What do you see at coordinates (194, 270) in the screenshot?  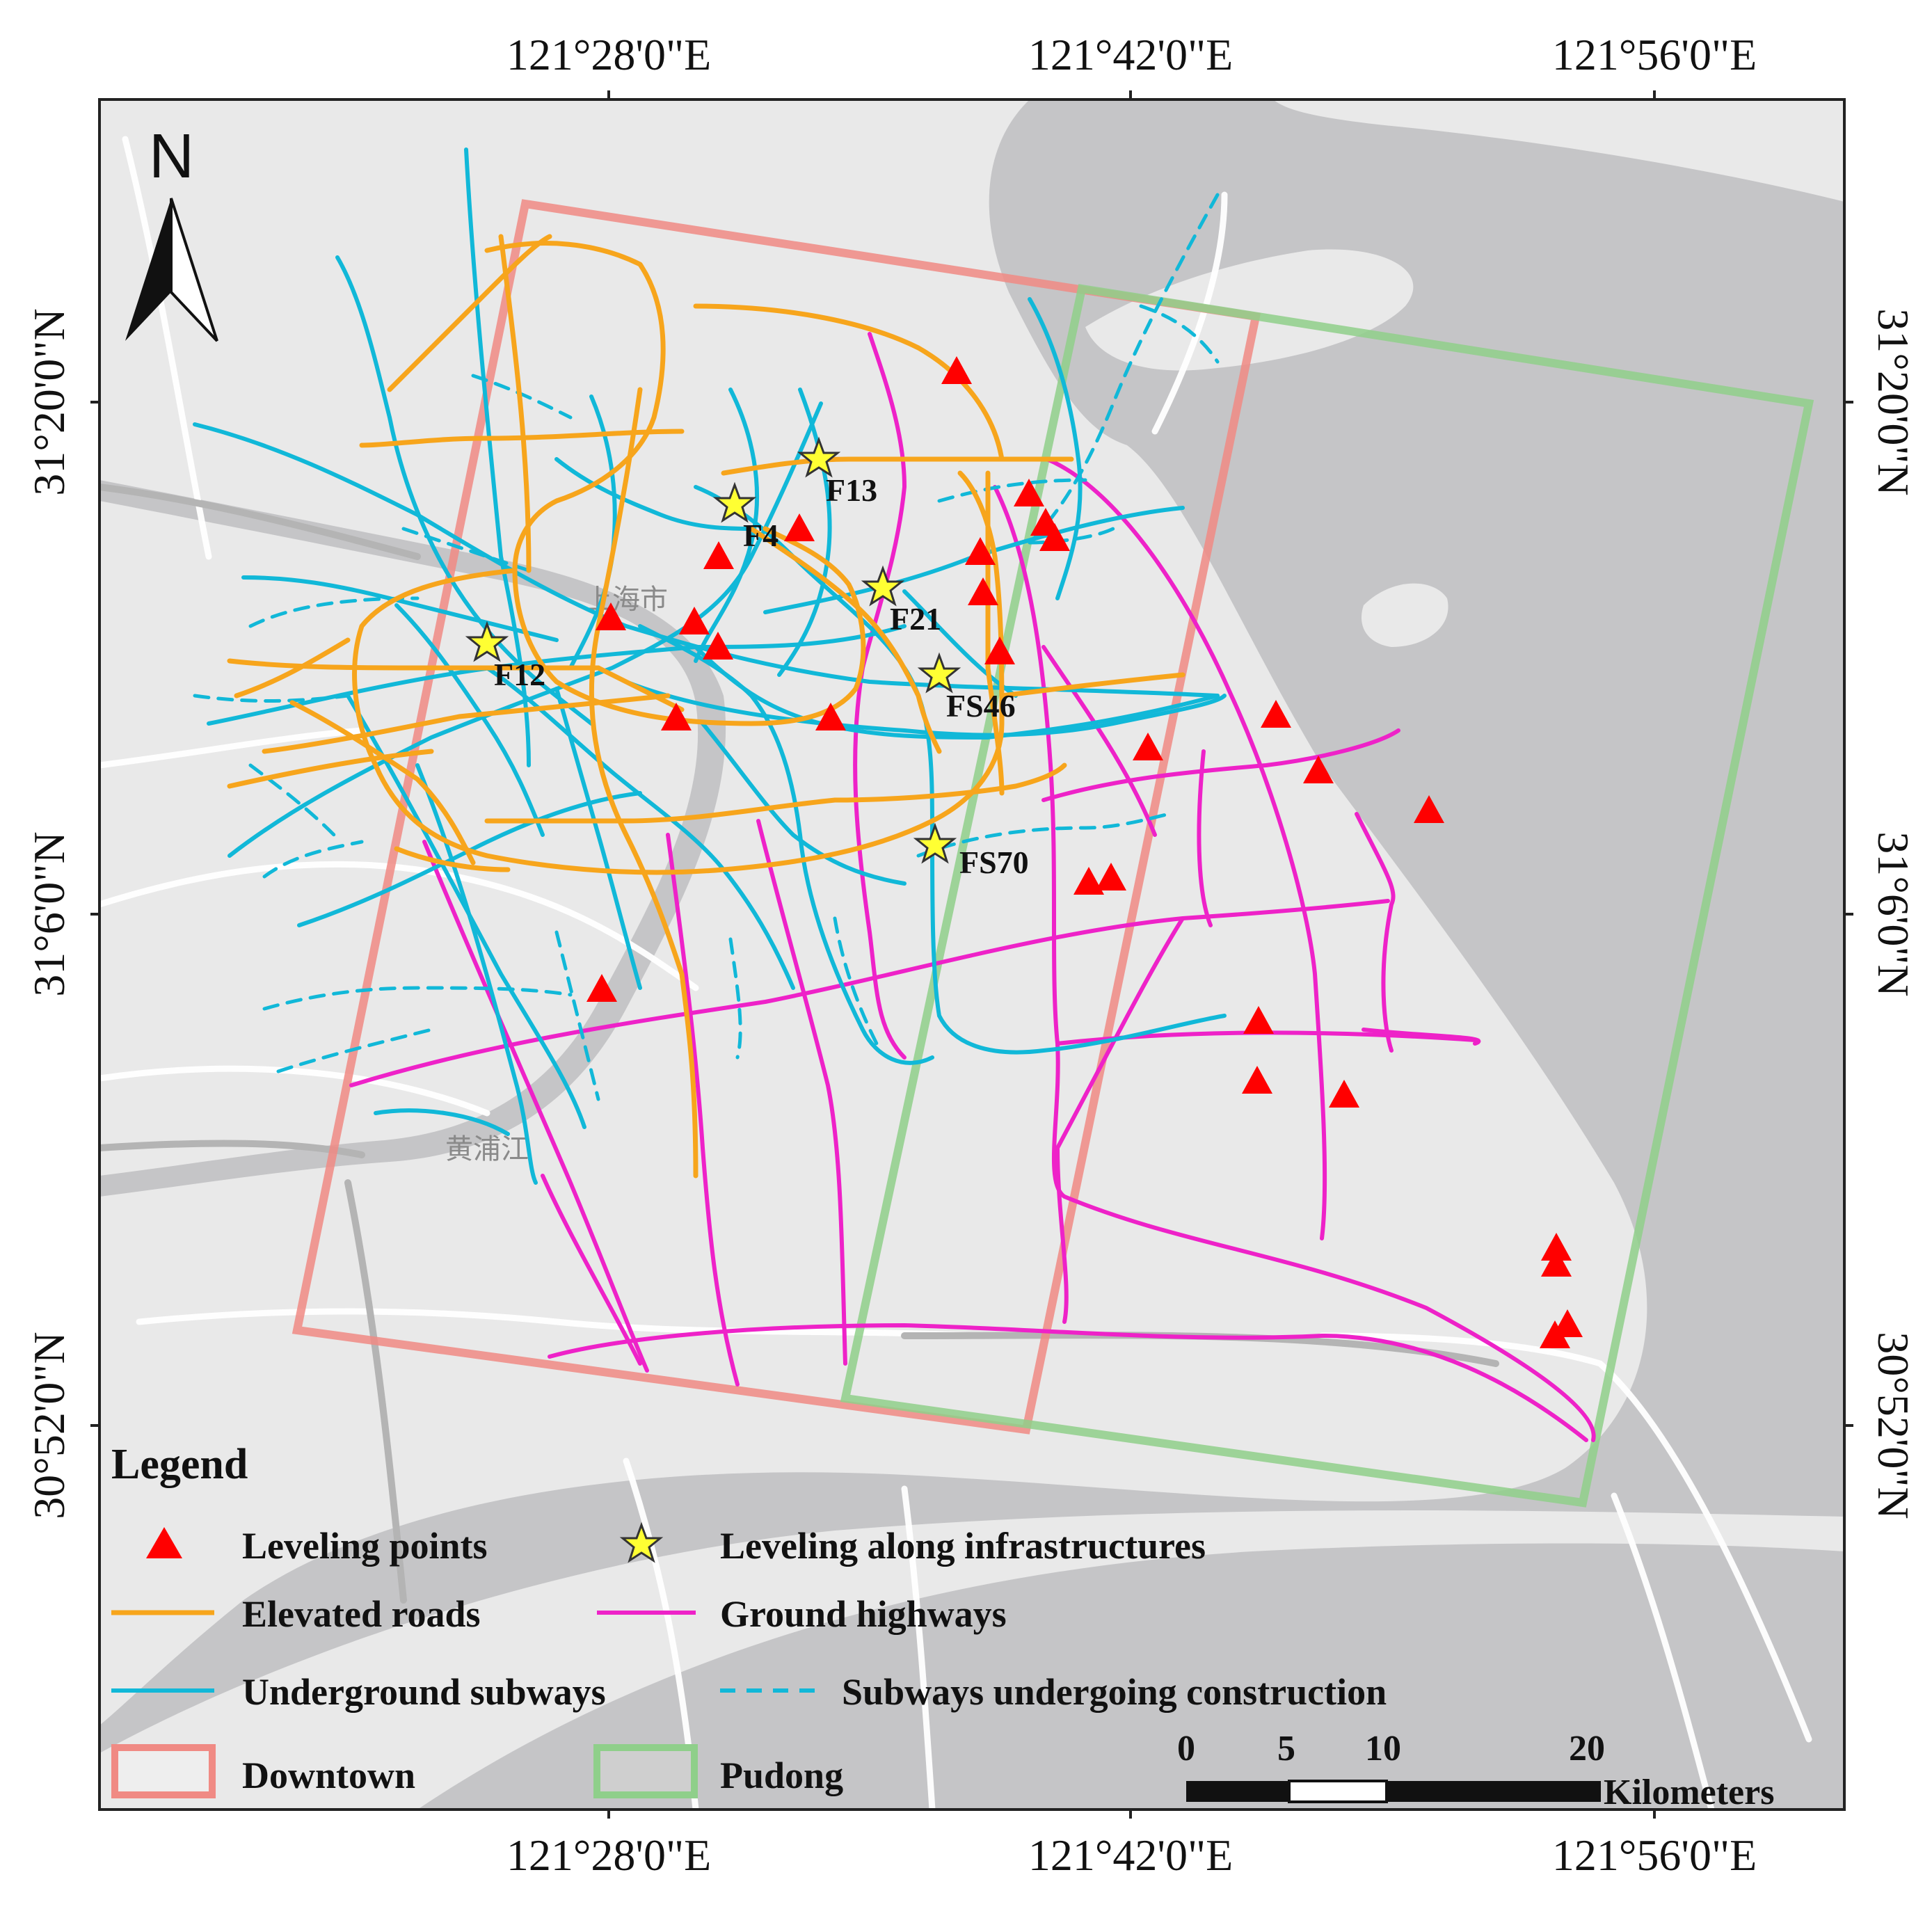 I see `north-arrow-icon-right` at bounding box center [194, 270].